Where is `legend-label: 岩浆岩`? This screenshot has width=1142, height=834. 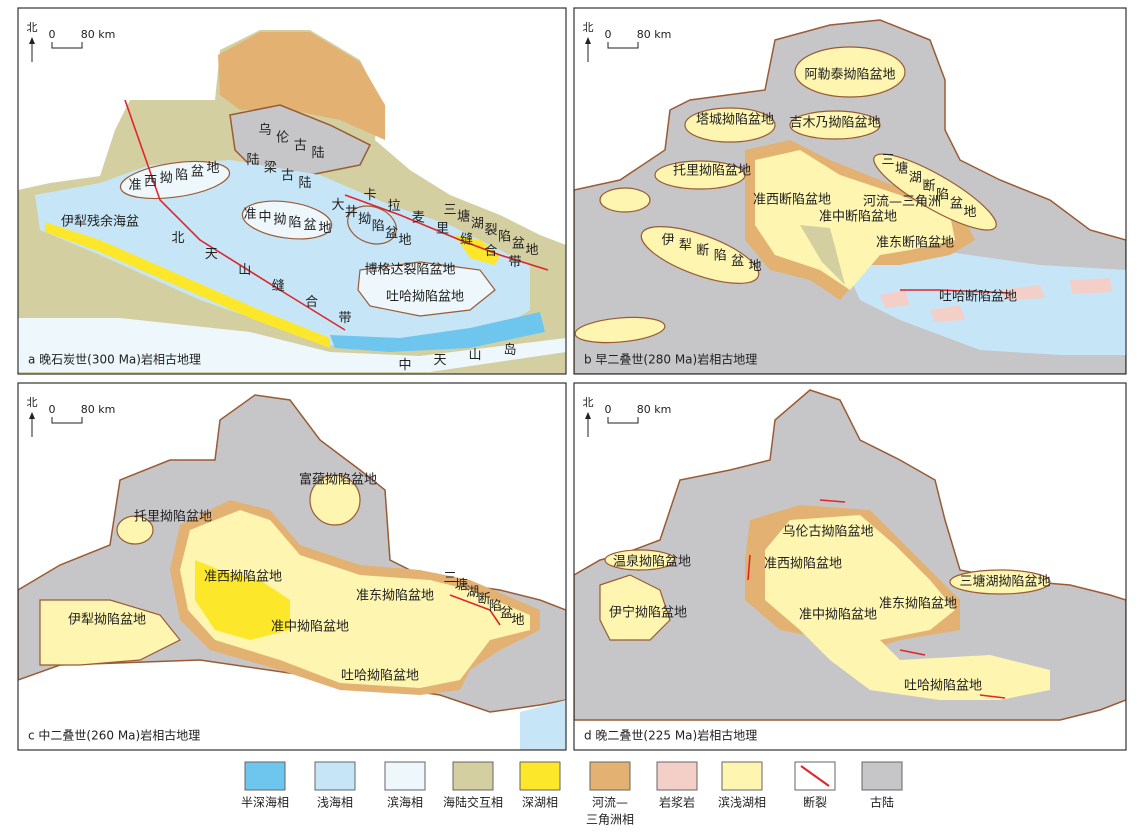
legend-label: 岩浆岩 is located at coordinates (677, 802).